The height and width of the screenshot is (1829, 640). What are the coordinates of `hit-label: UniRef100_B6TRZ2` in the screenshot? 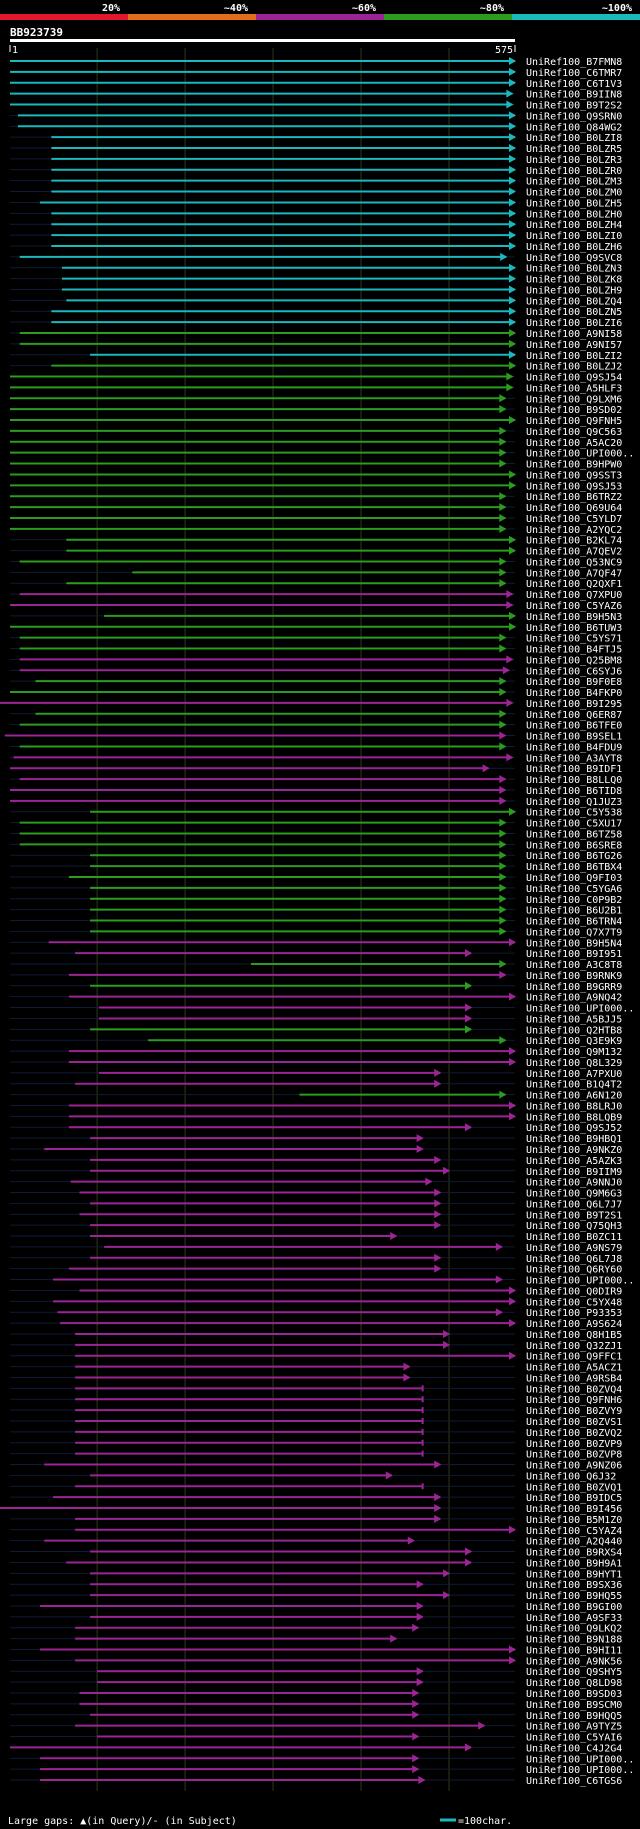 It's located at (574, 497).